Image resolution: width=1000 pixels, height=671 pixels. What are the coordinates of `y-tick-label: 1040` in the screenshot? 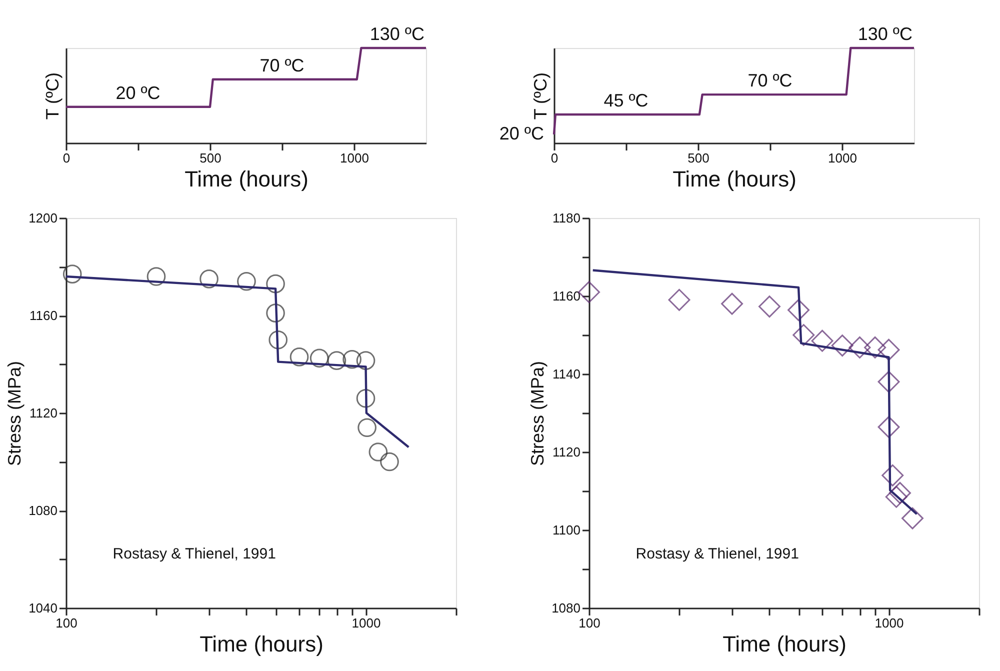 It's located at (43, 608).